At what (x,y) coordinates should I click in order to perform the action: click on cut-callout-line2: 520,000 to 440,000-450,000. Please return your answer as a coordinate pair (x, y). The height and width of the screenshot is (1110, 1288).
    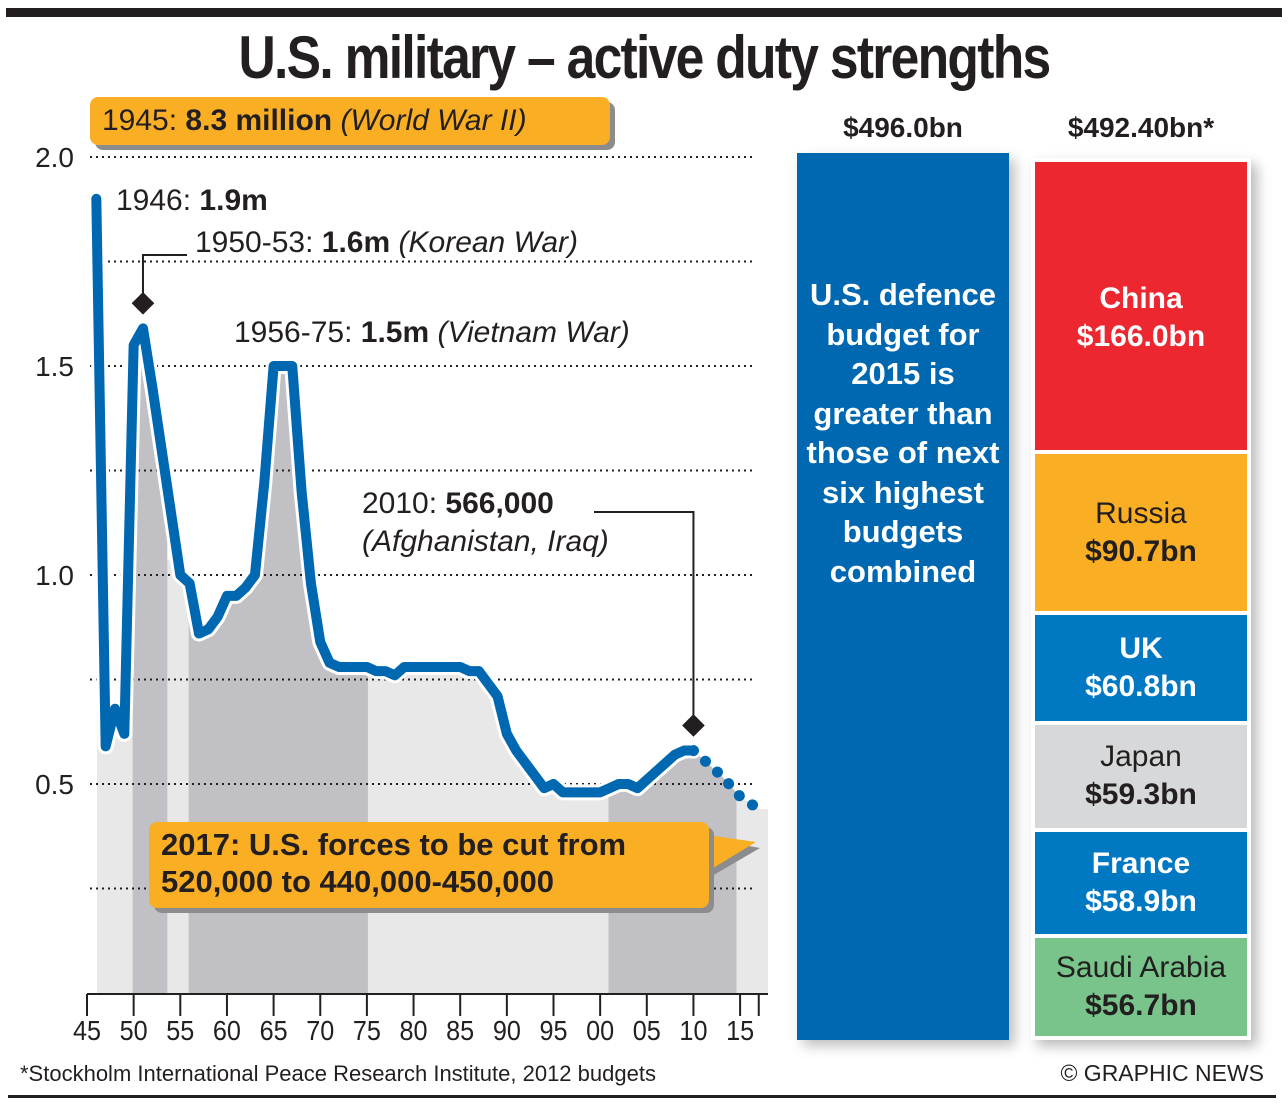
    Looking at the image, I should click on (357, 881).